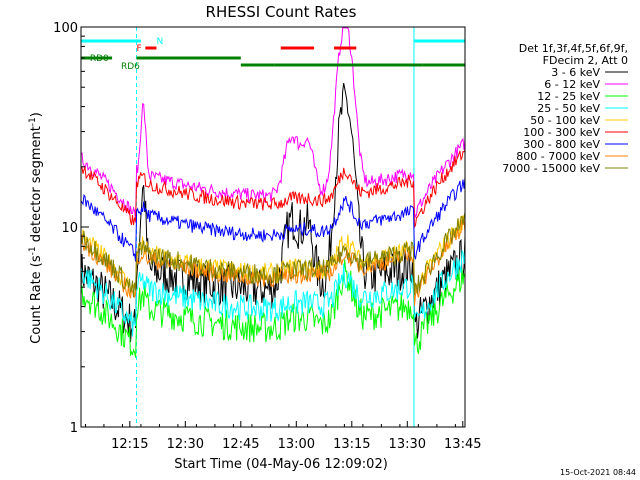 This screenshot has width=640, height=480. What do you see at coordinates (572, 84) in the screenshot?
I see `legend-label-1: 6 - 12 keV` at bounding box center [572, 84].